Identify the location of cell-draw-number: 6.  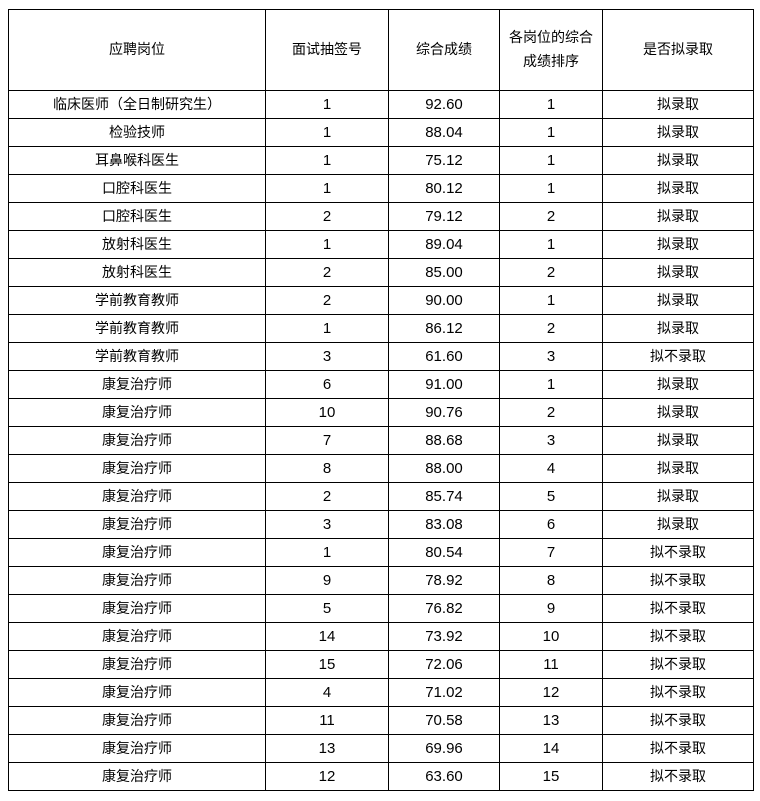
(327, 384).